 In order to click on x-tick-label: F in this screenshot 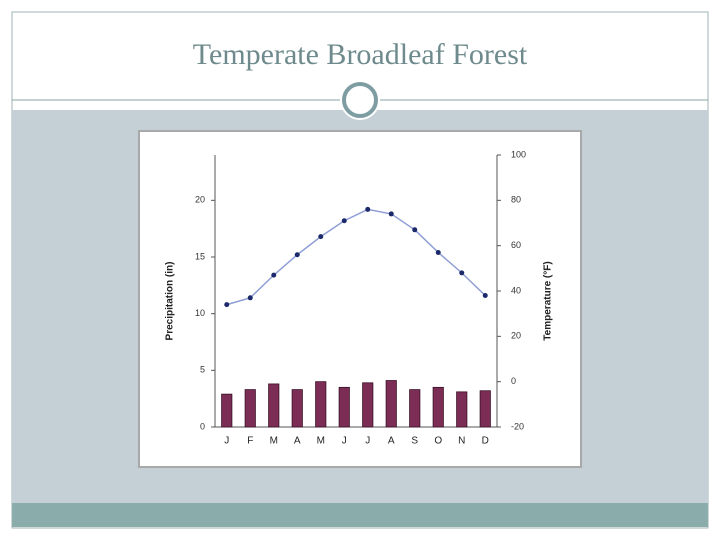, I will do `click(250, 441)`.